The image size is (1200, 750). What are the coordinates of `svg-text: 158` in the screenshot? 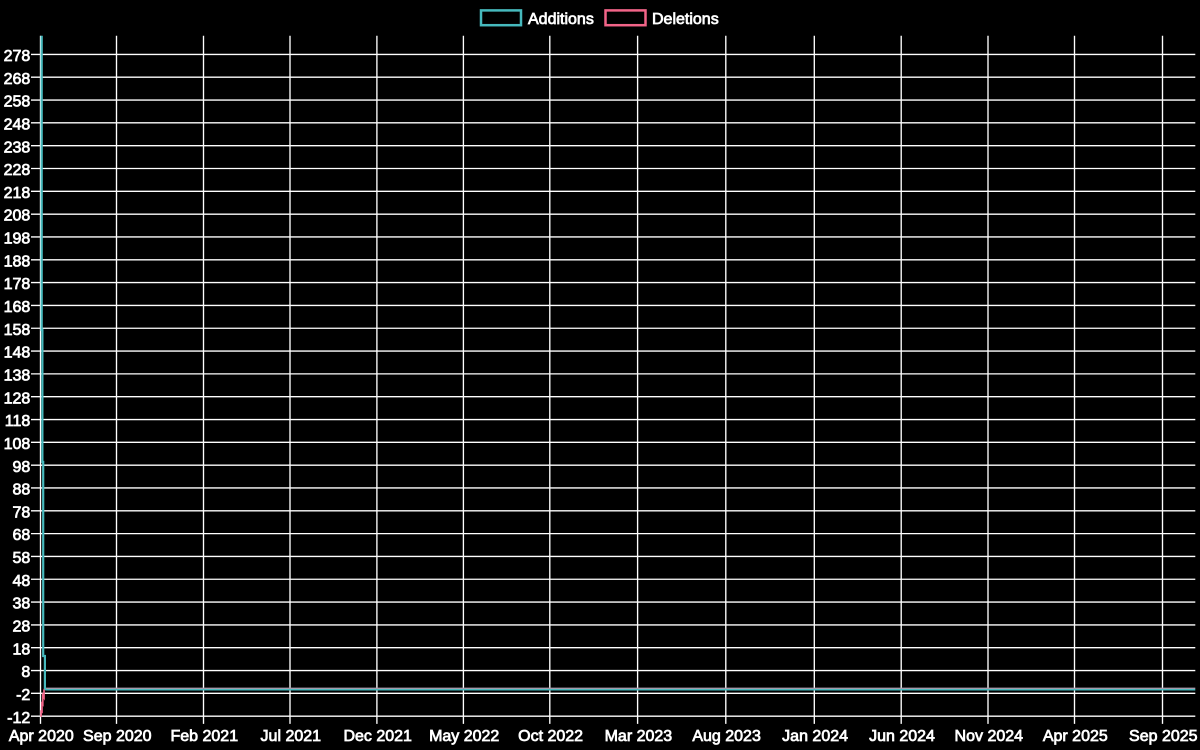 It's located at (17, 330).